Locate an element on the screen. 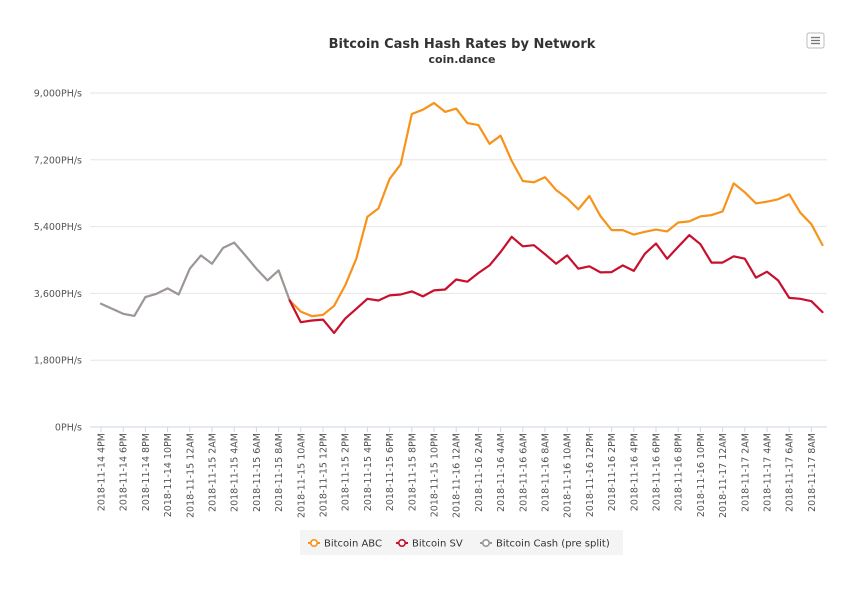 This screenshot has height=614, width=858. x-tick-label: 2018-11-17 4AM is located at coordinates (768, 472).